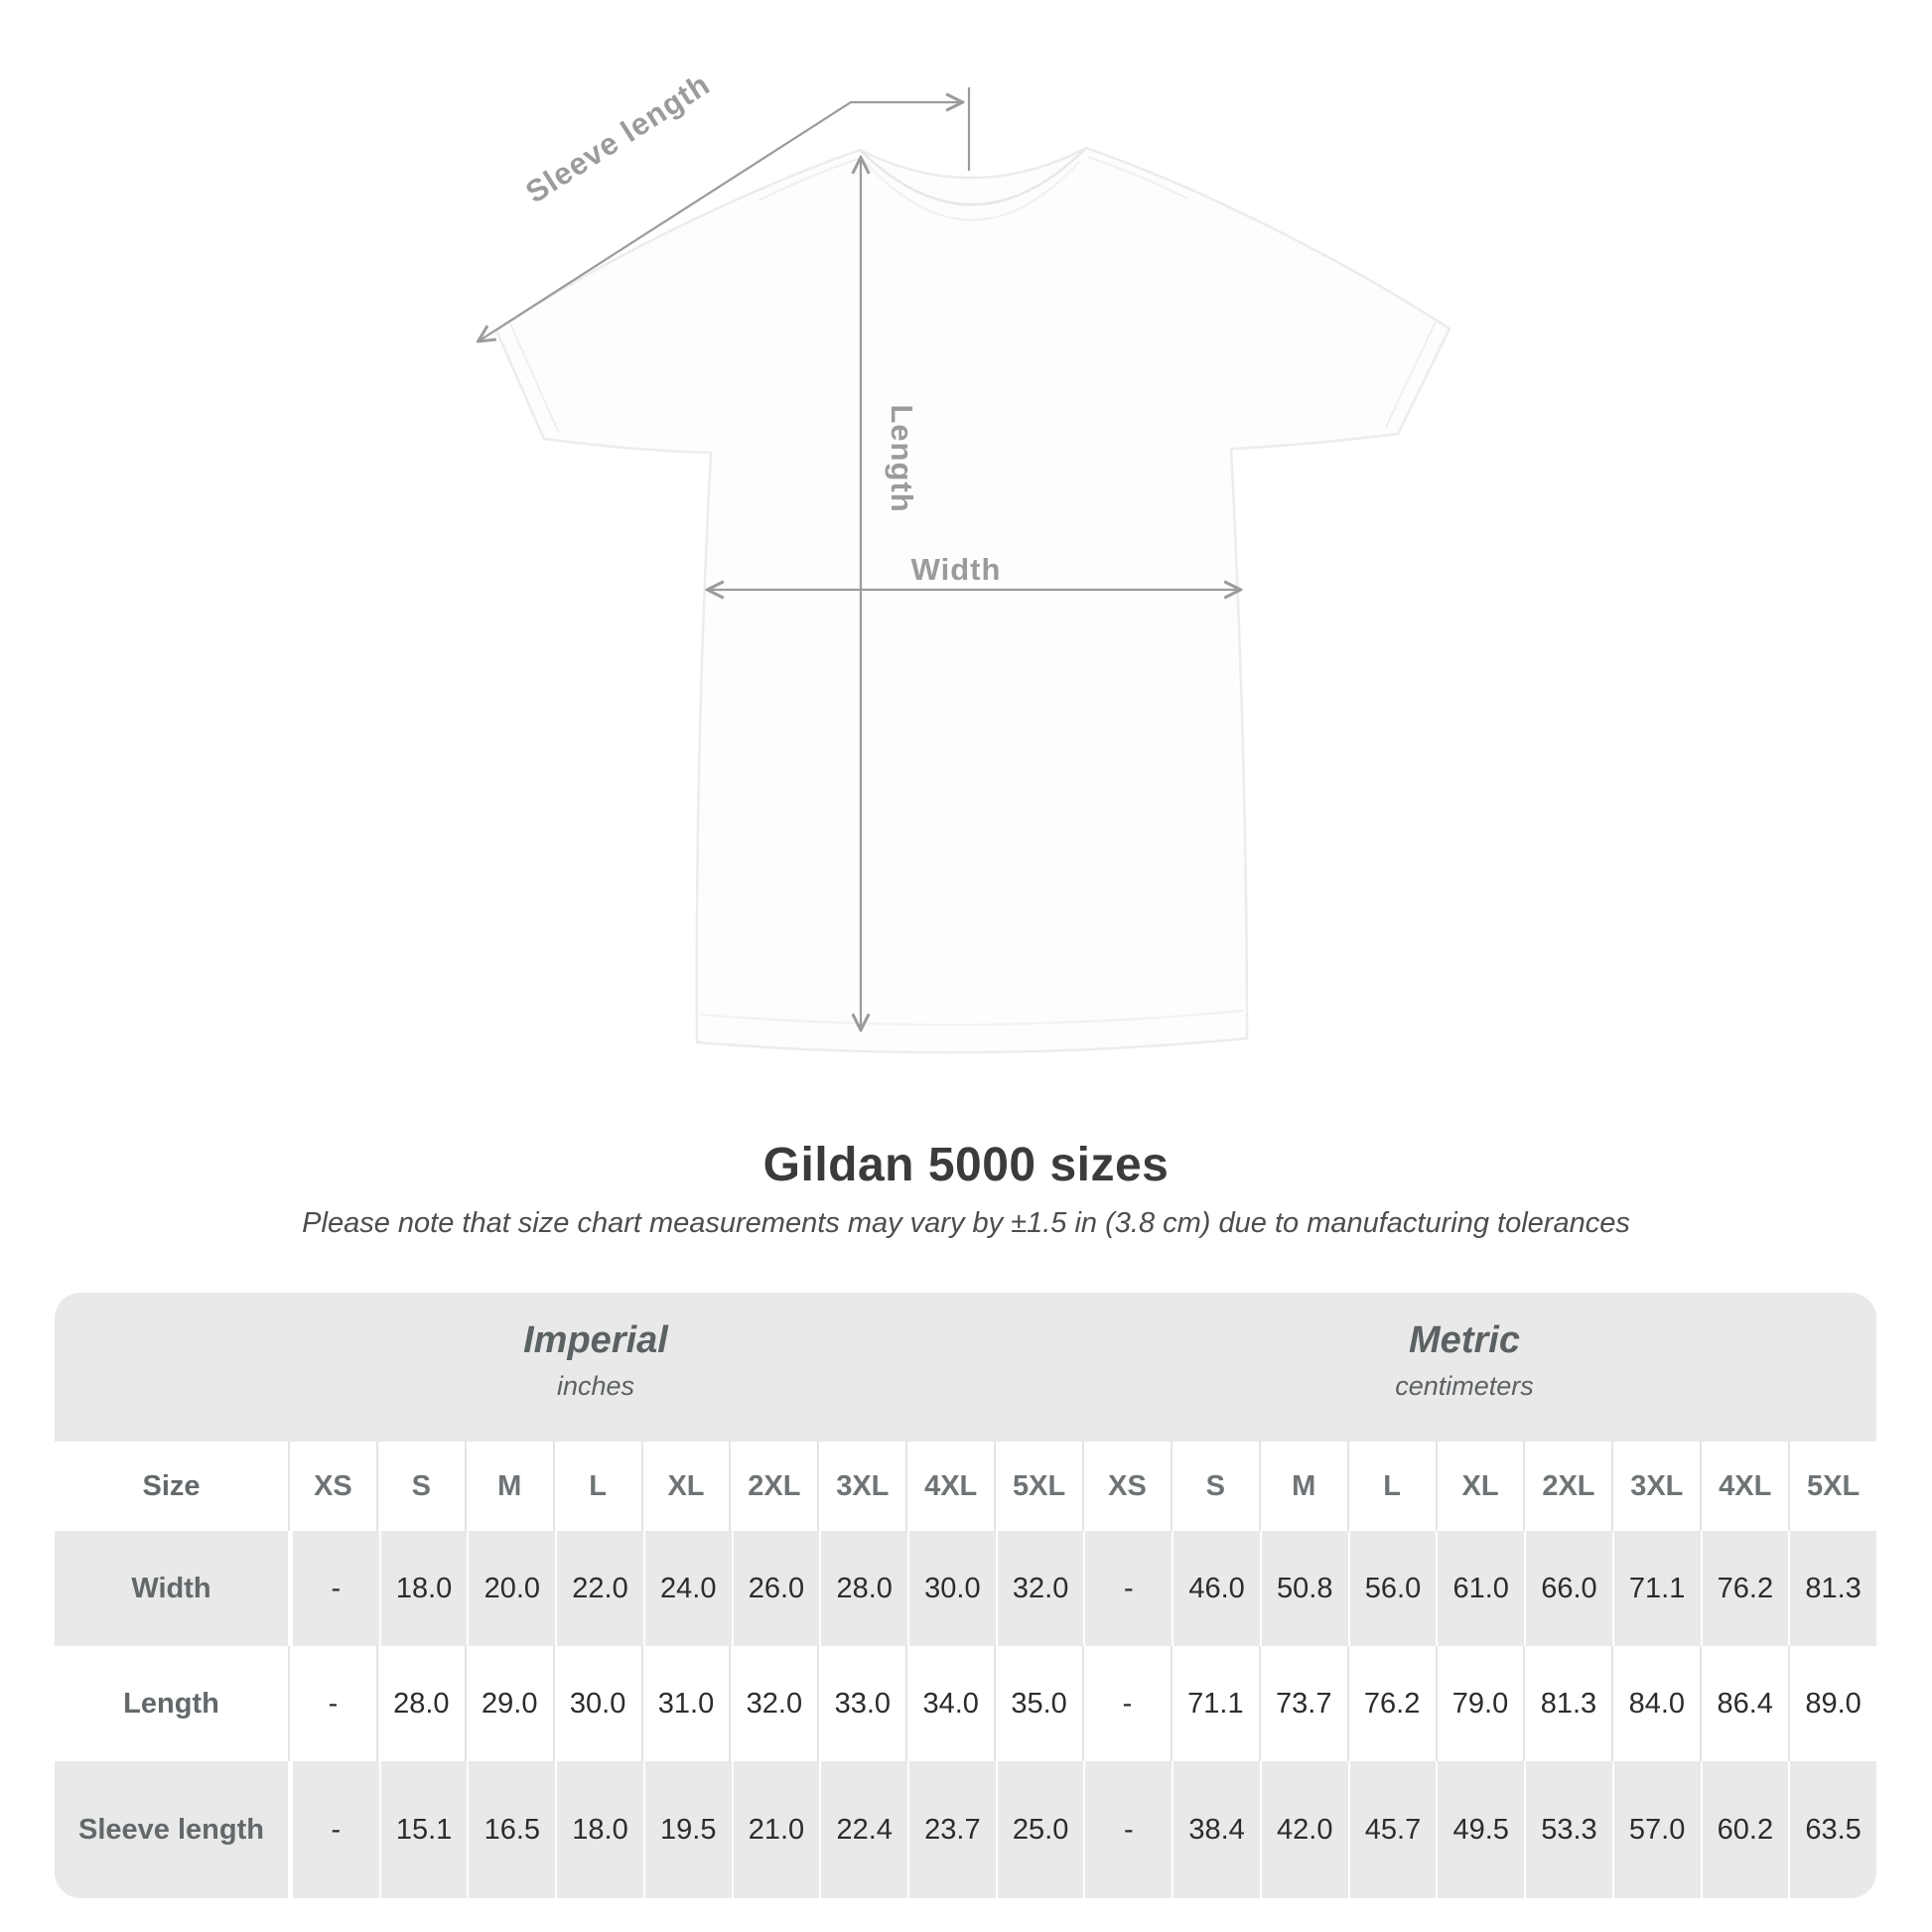  What do you see at coordinates (171, 1588) in the screenshot?
I see `row-label: Width` at bounding box center [171, 1588].